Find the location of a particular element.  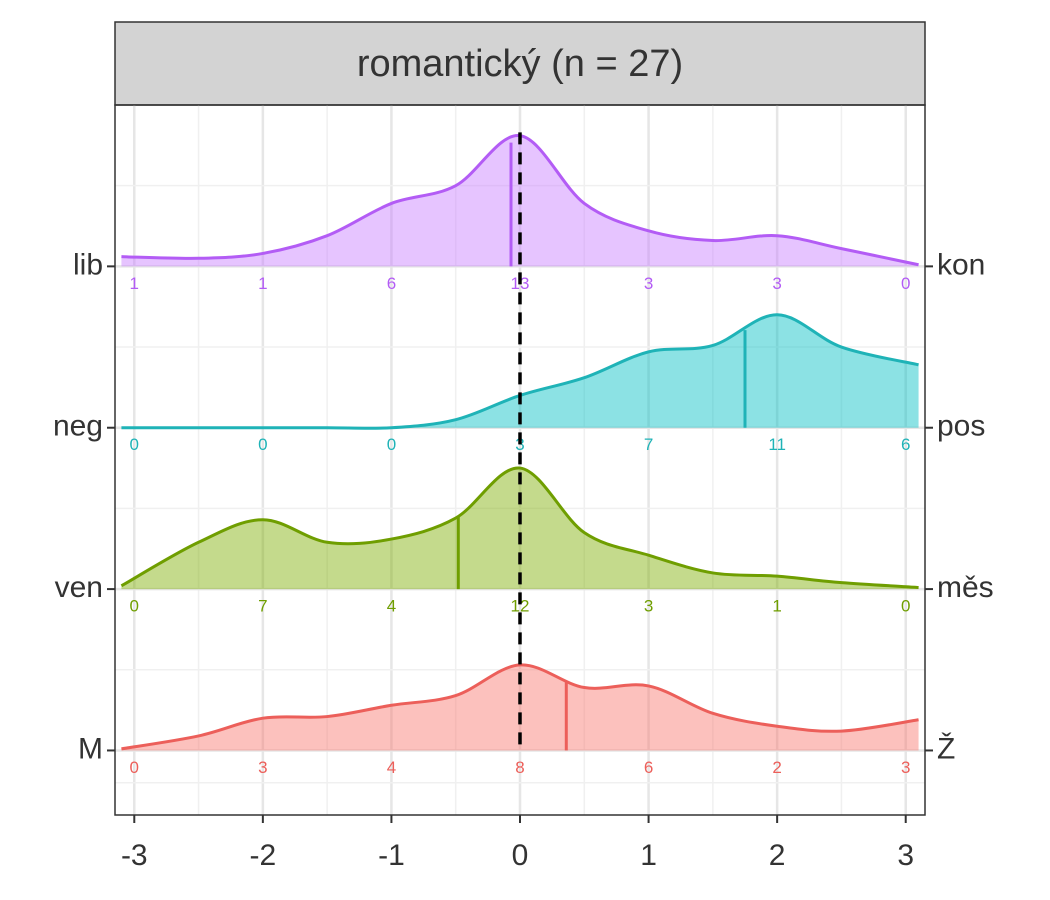

y-tick-label: M is located at coordinates (90, 748).